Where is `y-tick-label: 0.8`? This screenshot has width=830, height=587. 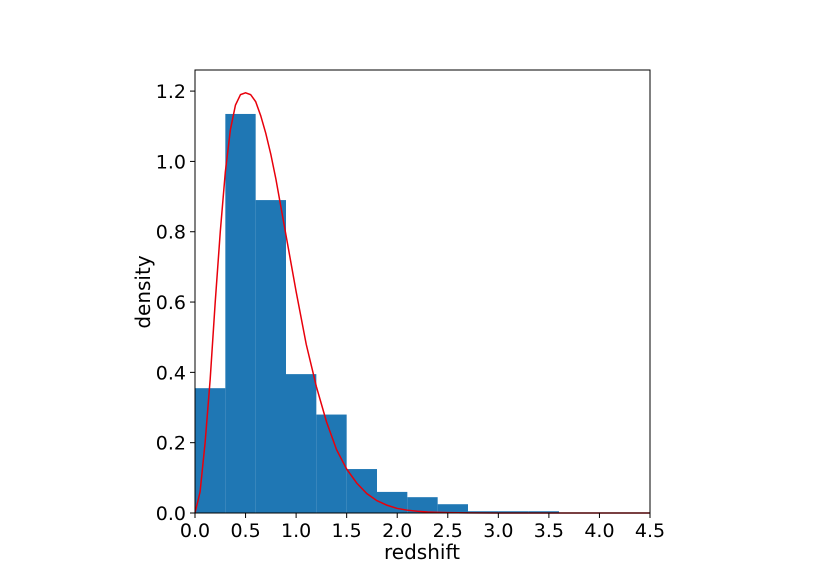 y-tick-label: 0.8 is located at coordinates (171, 233).